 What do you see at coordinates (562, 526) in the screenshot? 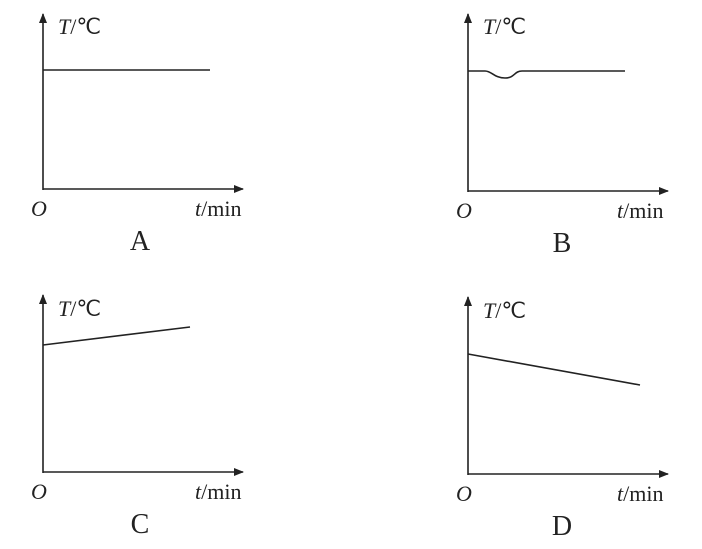
I see `caption: D` at bounding box center [562, 526].